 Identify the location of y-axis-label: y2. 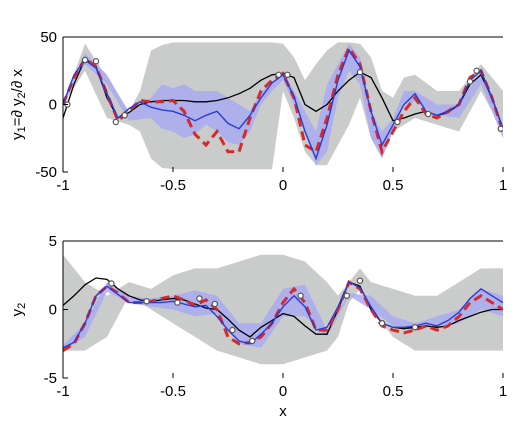
(18, 310).